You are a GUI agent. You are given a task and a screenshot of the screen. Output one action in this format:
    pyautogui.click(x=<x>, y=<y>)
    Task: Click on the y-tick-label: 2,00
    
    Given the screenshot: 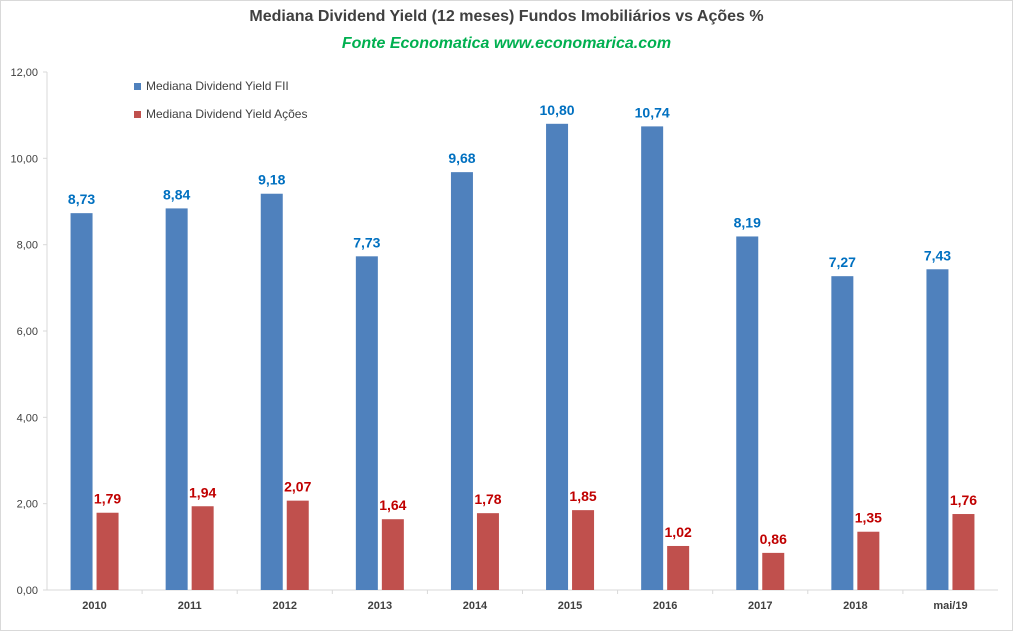 What is the action you would take?
    pyautogui.click(x=27, y=505)
    